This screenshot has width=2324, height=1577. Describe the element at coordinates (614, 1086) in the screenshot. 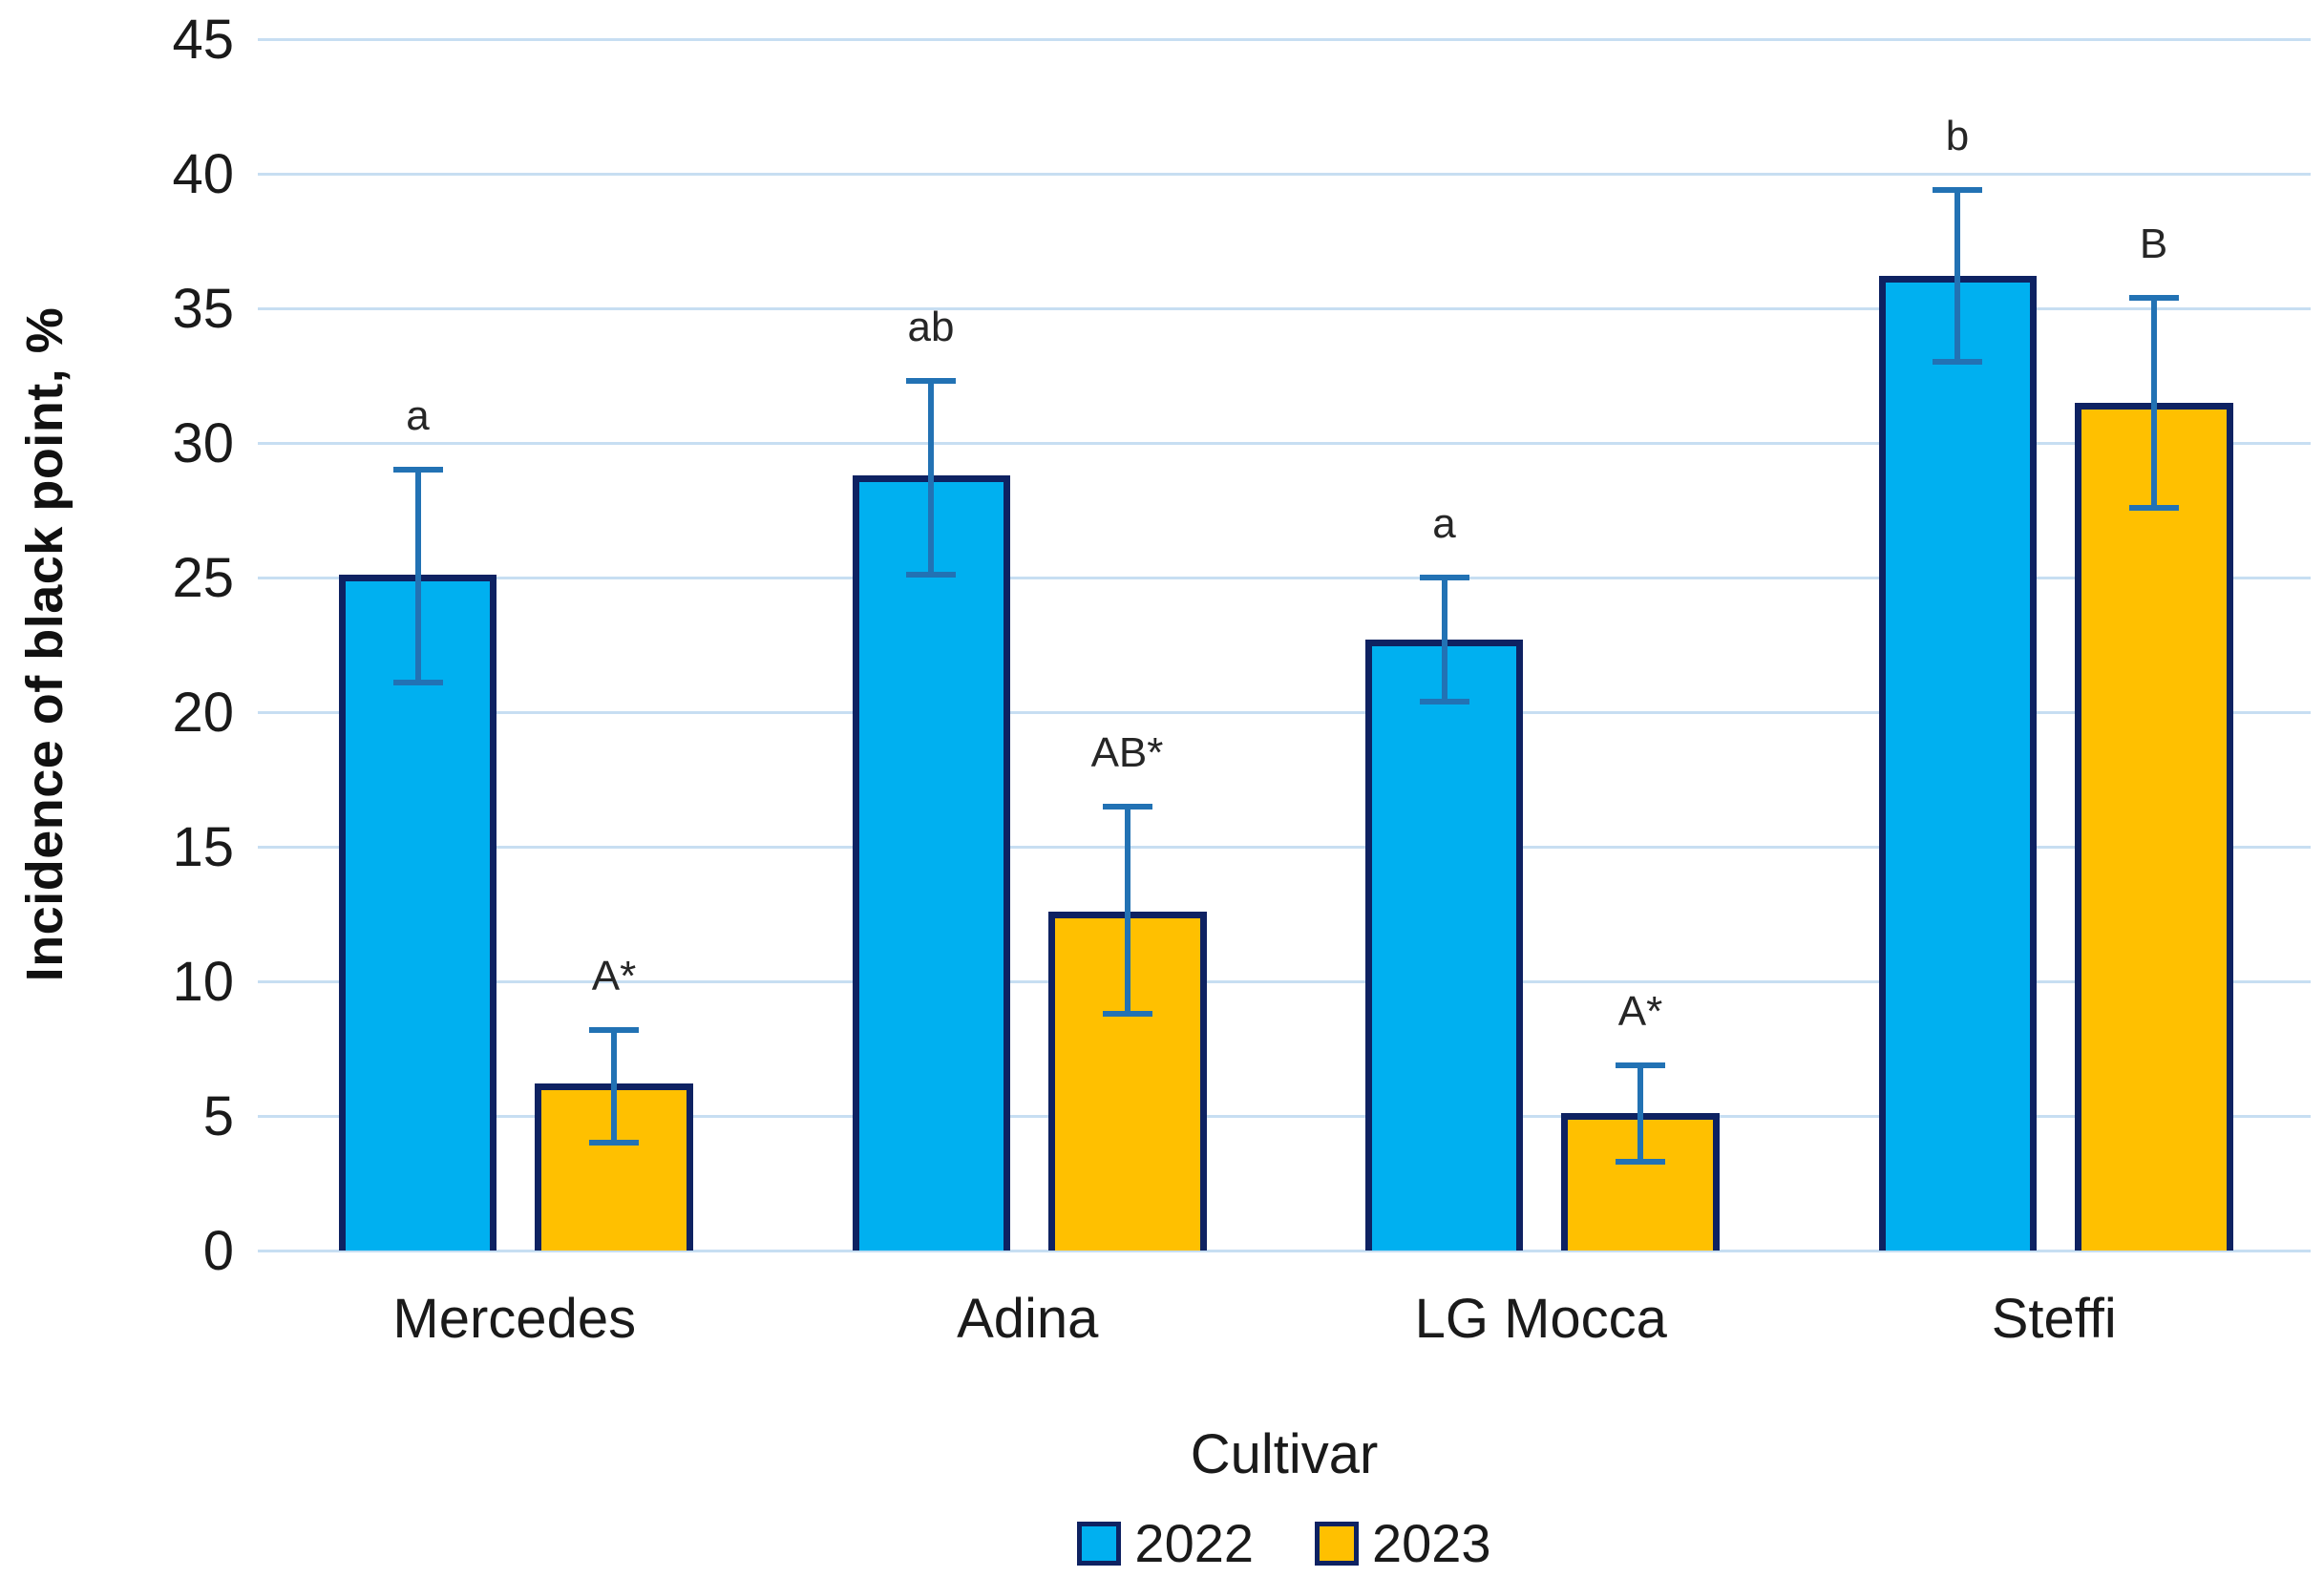

I see `error-bar-2023-mercedes` at that location.